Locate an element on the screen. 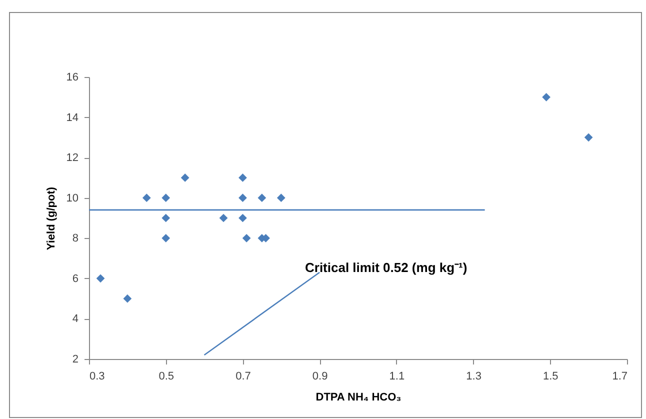 The height and width of the screenshot is (419, 646). x-tick-label: 0.9 is located at coordinates (320, 376).